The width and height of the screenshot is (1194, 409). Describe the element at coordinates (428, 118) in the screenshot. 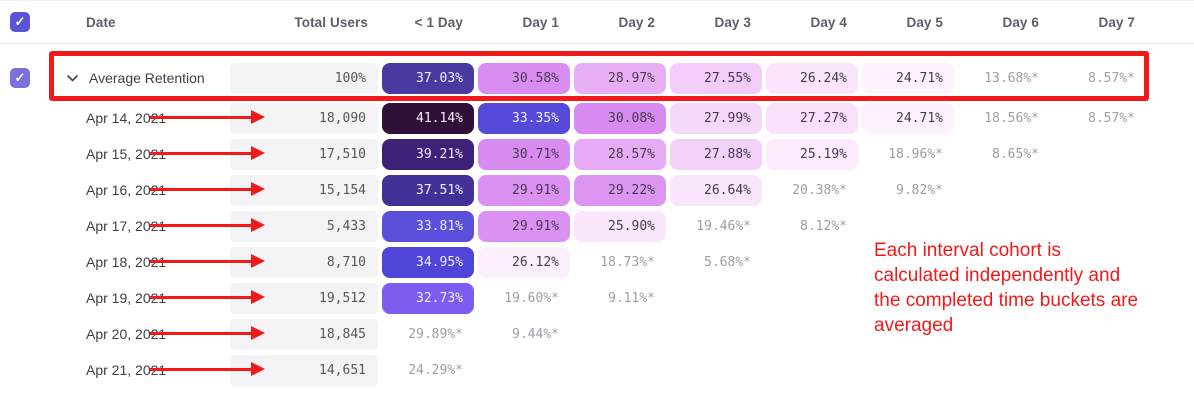

I see `retention-cell: 41.14%` at that location.